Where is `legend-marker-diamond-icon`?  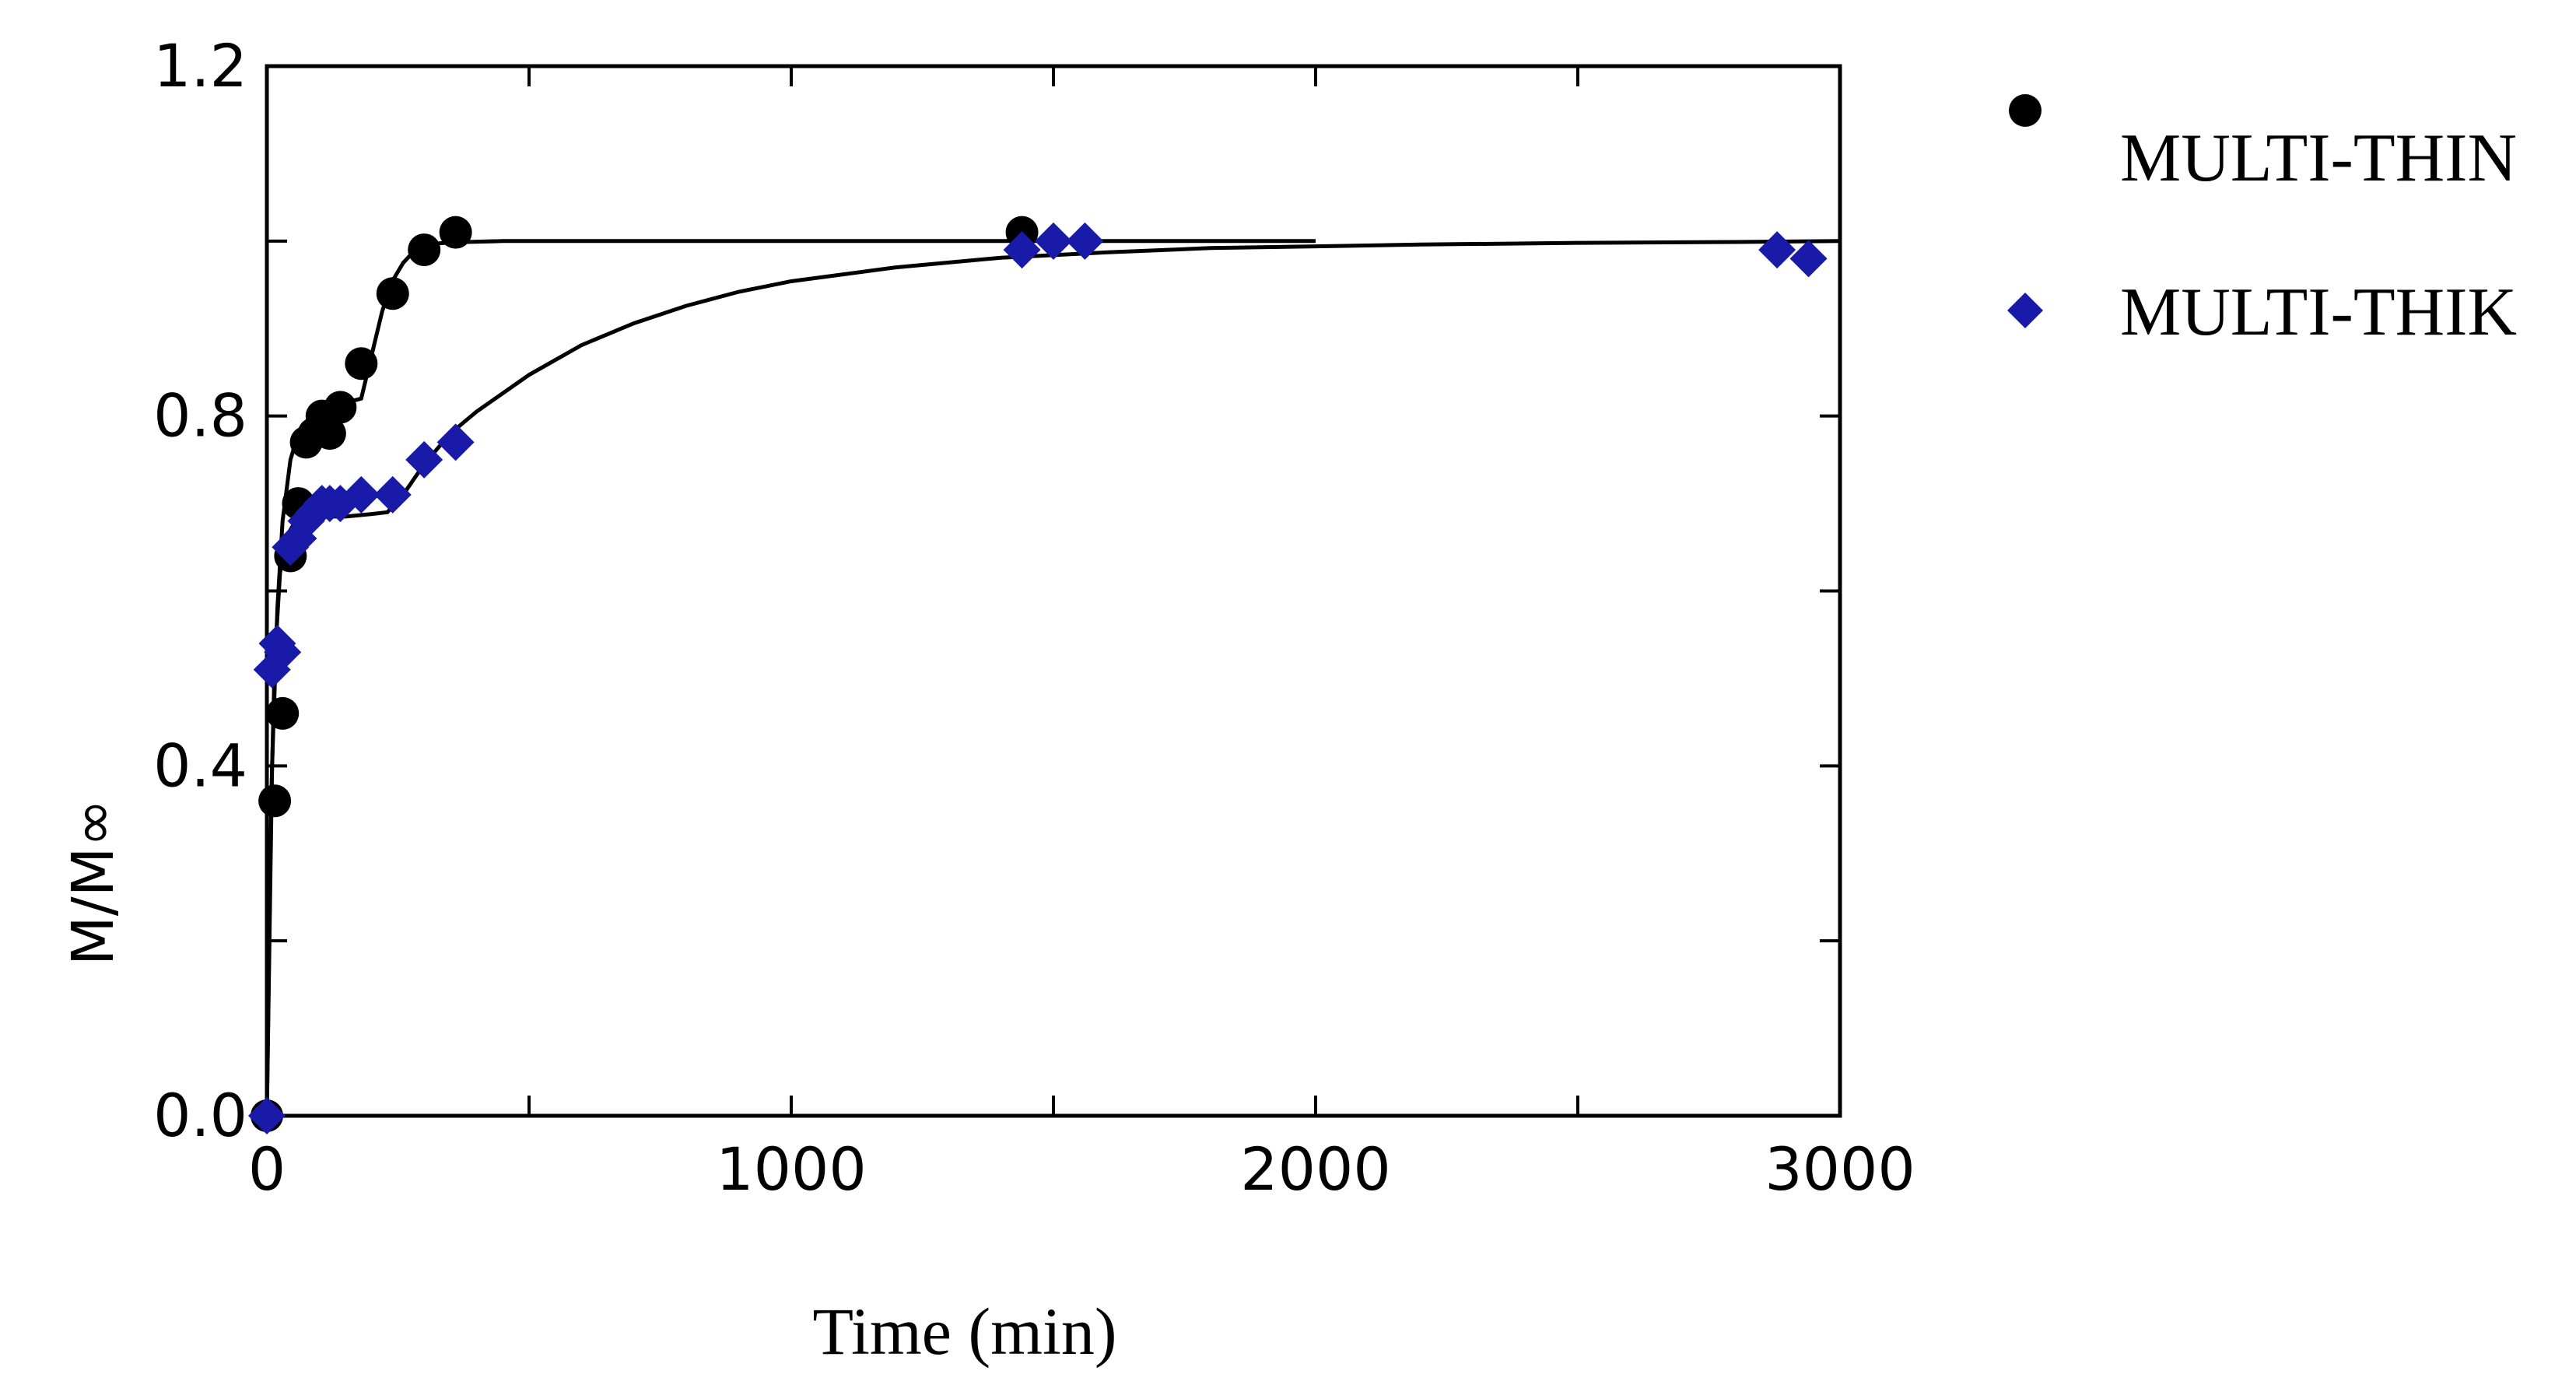 legend-marker-diamond-icon is located at coordinates (2025, 310).